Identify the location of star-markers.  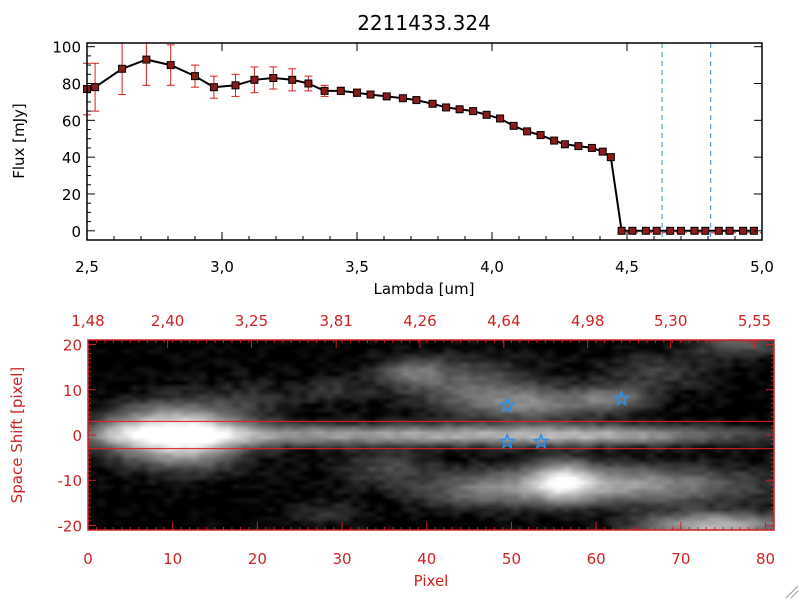
(564, 419).